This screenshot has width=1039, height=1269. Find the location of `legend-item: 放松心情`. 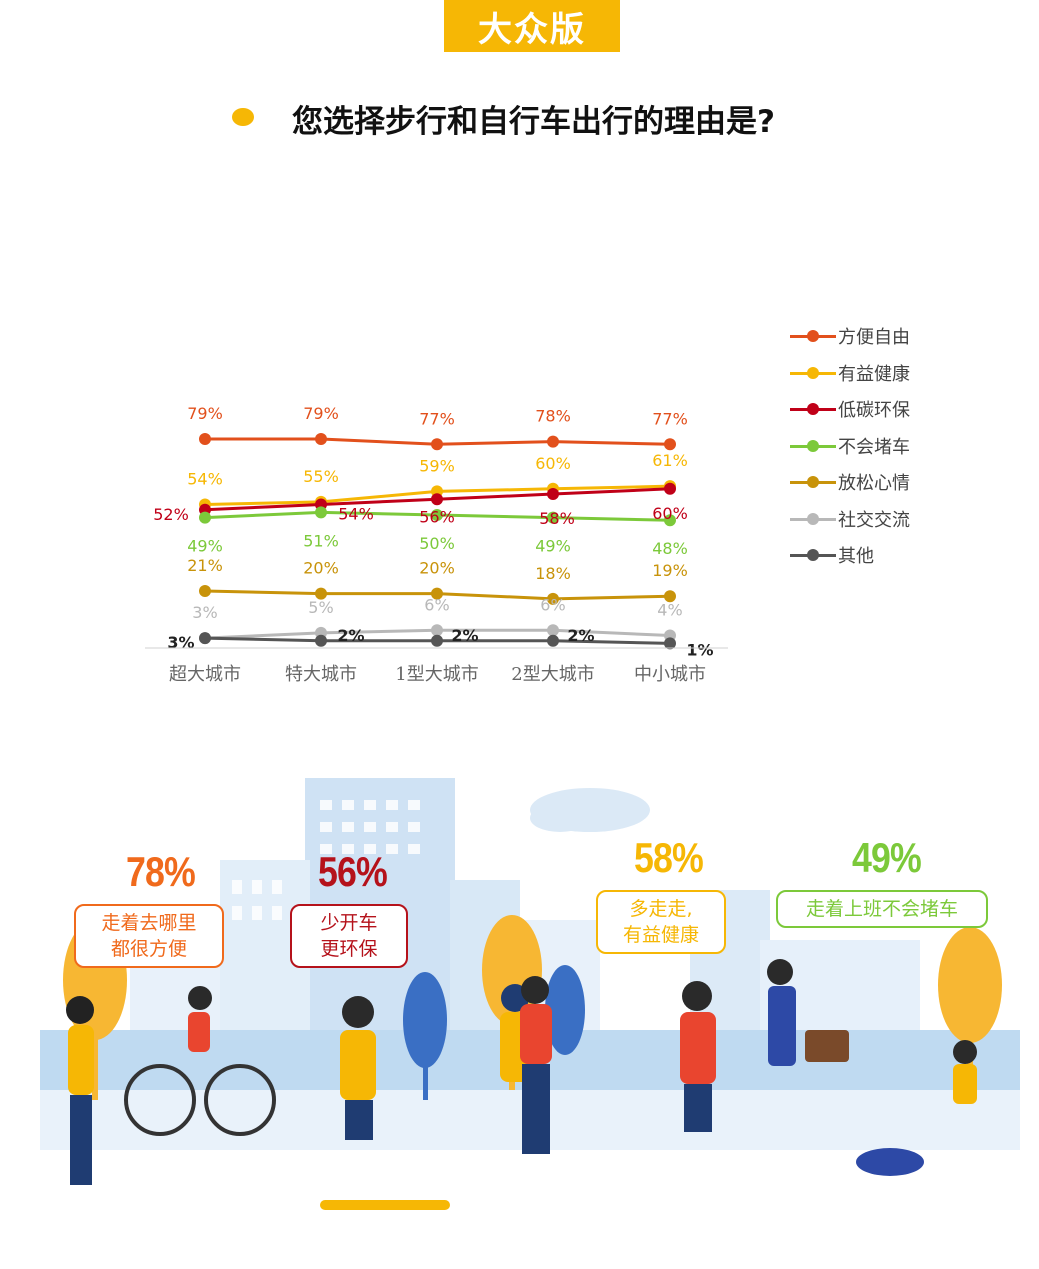

legend-item: 放松心情 is located at coordinates (850, 482).